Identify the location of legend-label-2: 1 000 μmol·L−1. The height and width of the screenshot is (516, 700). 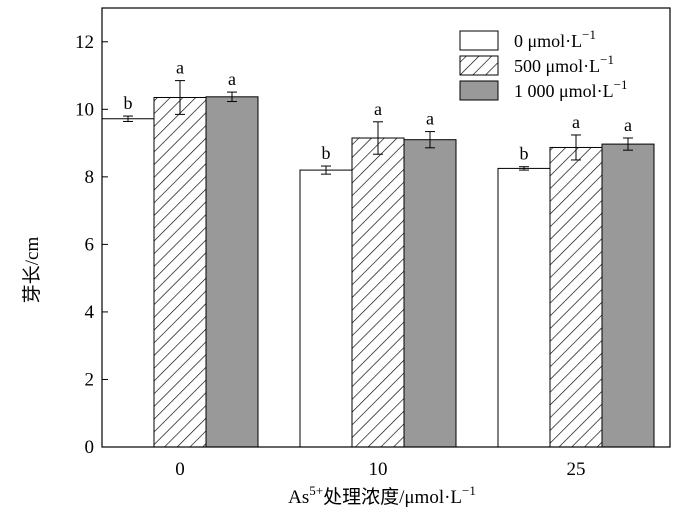
(571, 89).